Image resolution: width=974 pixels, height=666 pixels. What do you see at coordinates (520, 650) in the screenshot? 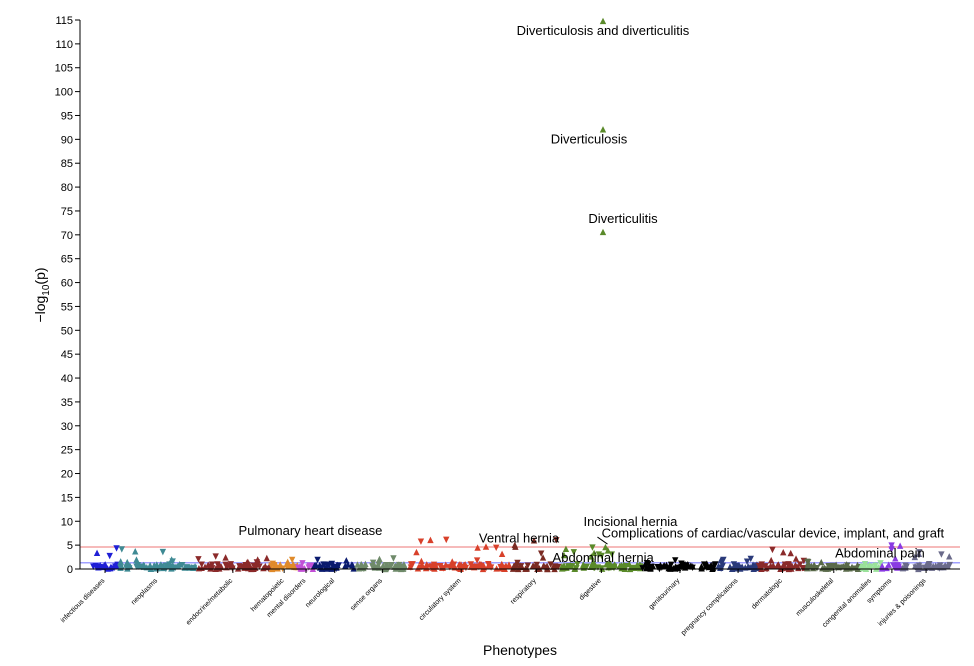
I see `x-axis-title: Phenotypes` at bounding box center [520, 650].